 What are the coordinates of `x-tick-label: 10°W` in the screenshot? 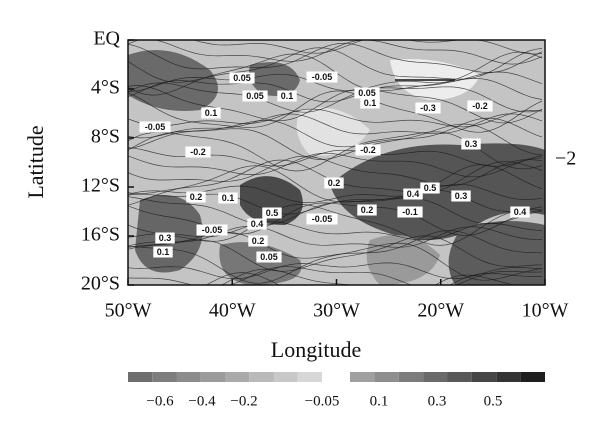 It's located at (545, 311).